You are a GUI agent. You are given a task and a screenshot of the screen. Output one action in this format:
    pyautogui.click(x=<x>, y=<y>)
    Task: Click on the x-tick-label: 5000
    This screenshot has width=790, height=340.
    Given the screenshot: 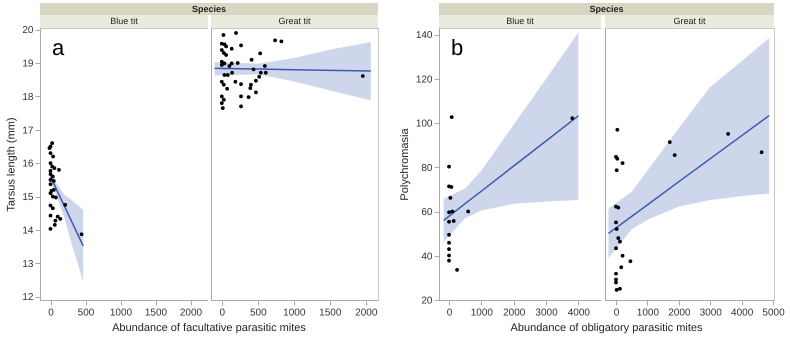 What is the action you would take?
    pyautogui.click(x=774, y=313)
    